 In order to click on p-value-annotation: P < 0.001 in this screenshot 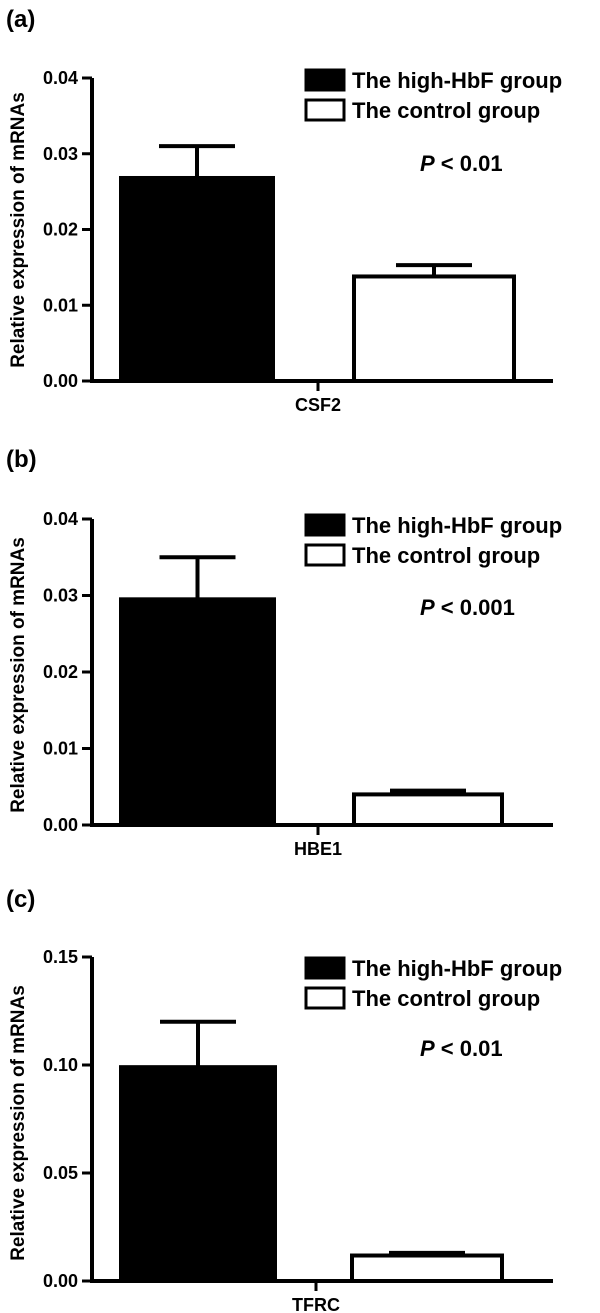, I will do `click(467, 607)`.